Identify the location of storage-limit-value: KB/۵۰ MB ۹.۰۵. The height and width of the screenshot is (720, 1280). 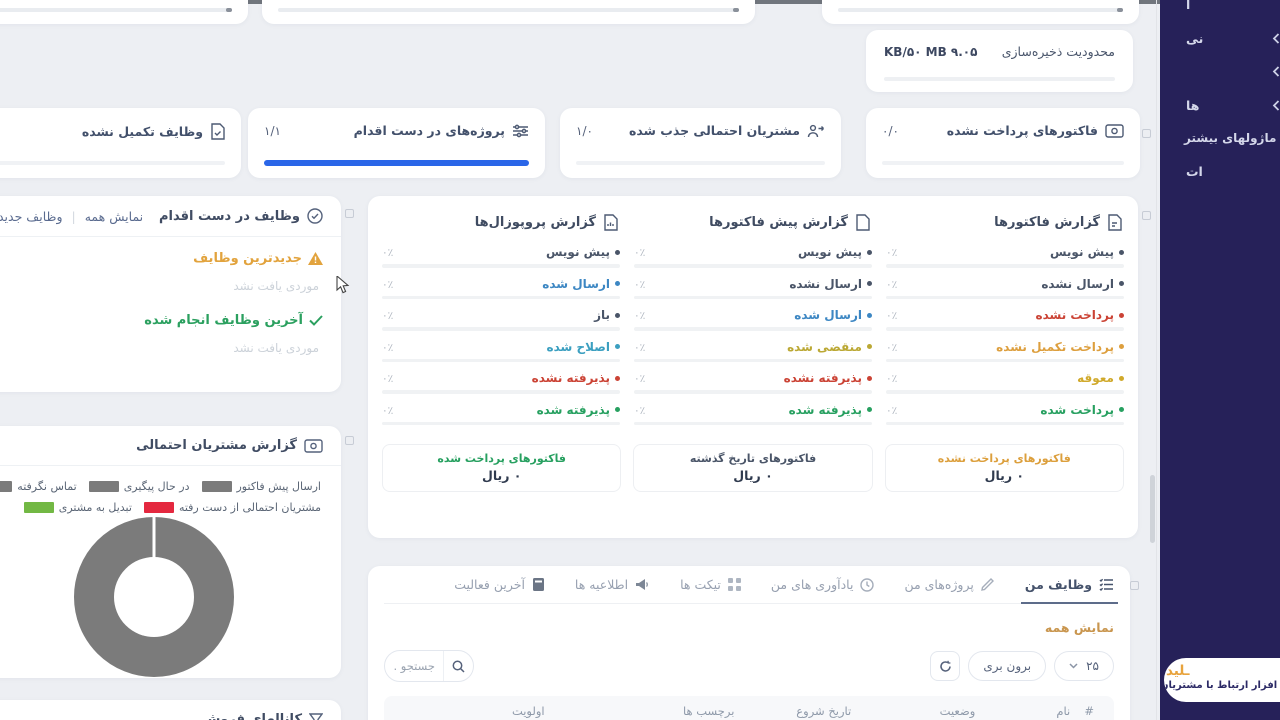
(931, 51).